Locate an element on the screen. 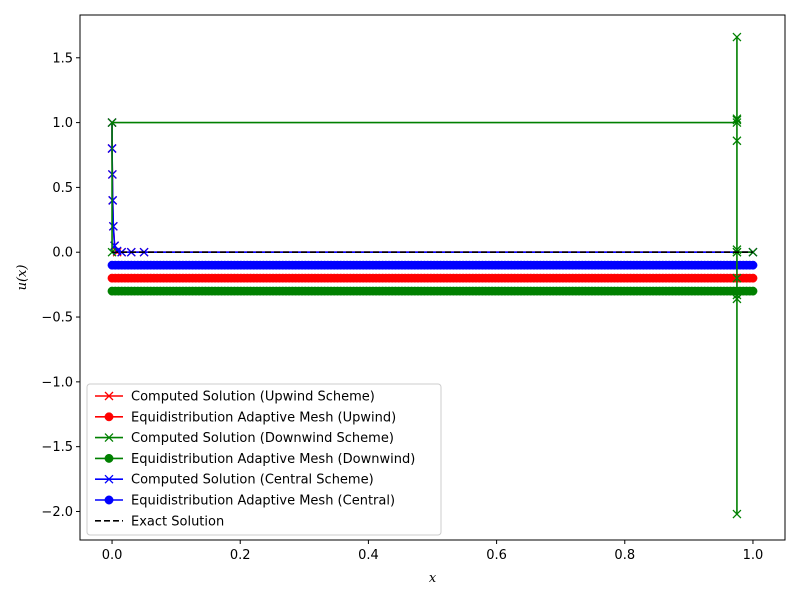 Image resolution: width=800 pixels, height=600 pixels. x-tick-label: 0.2 is located at coordinates (240, 555).